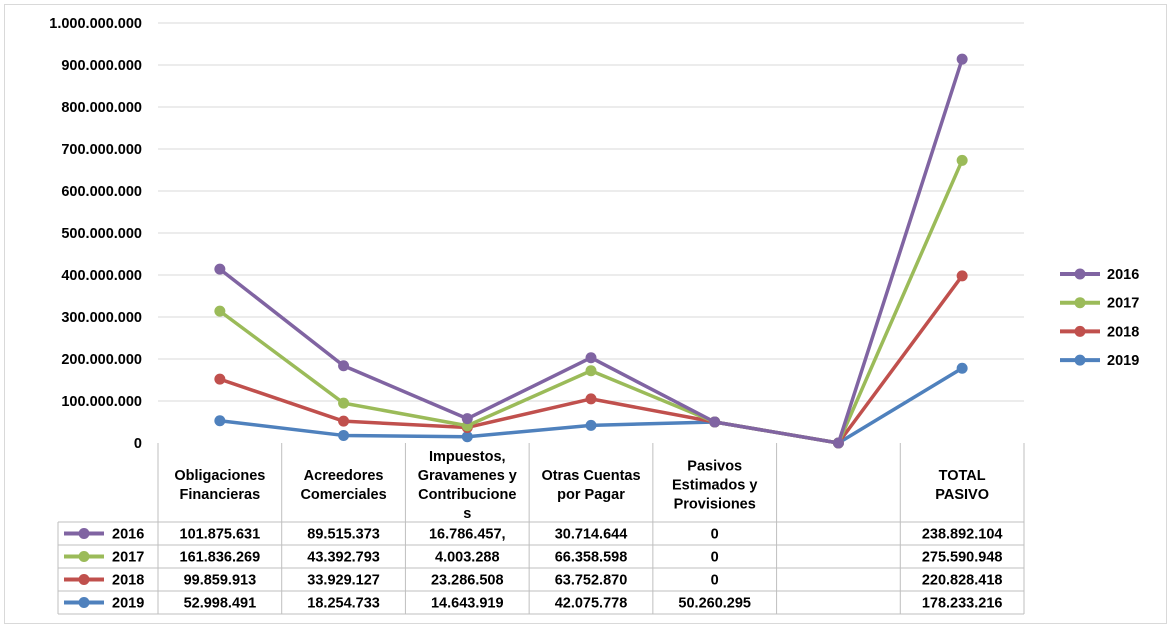 The width and height of the screenshot is (1169, 626). Describe the element at coordinates (128, 604) in the screenshot. I see `table-series-name: 2019` at that location.